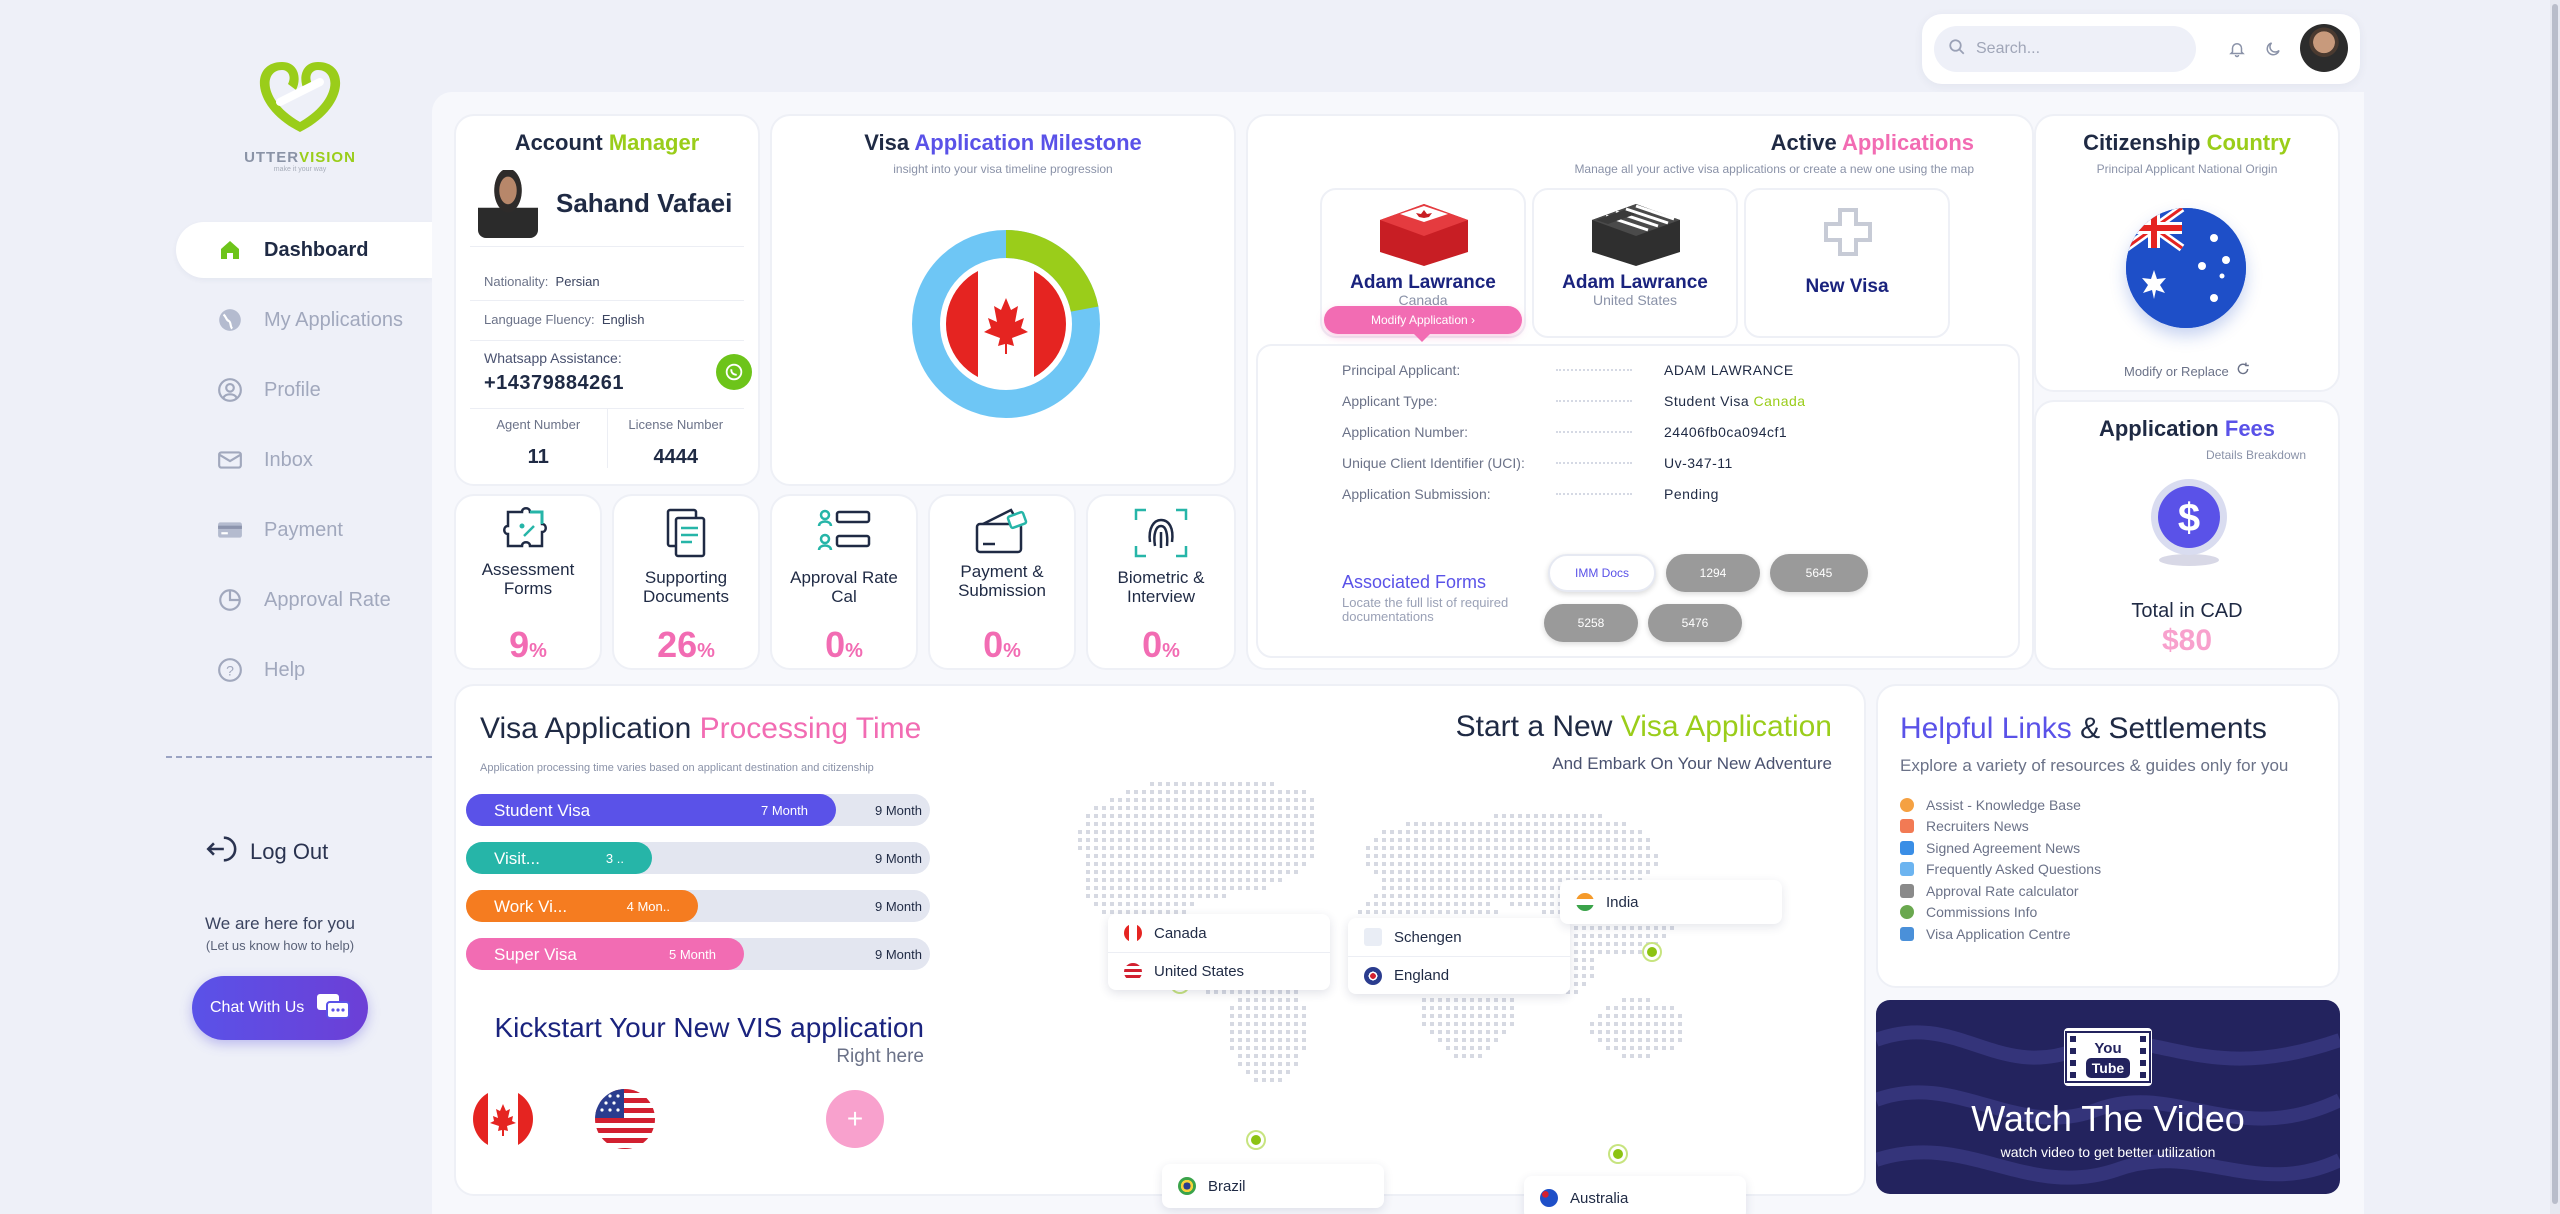 The width and height of the screenshot is (2560, 1214). What do you see at coordinates (1652, 952) in the screenshot?
I see `map-pin-india` at bounding box center [1652, 952].